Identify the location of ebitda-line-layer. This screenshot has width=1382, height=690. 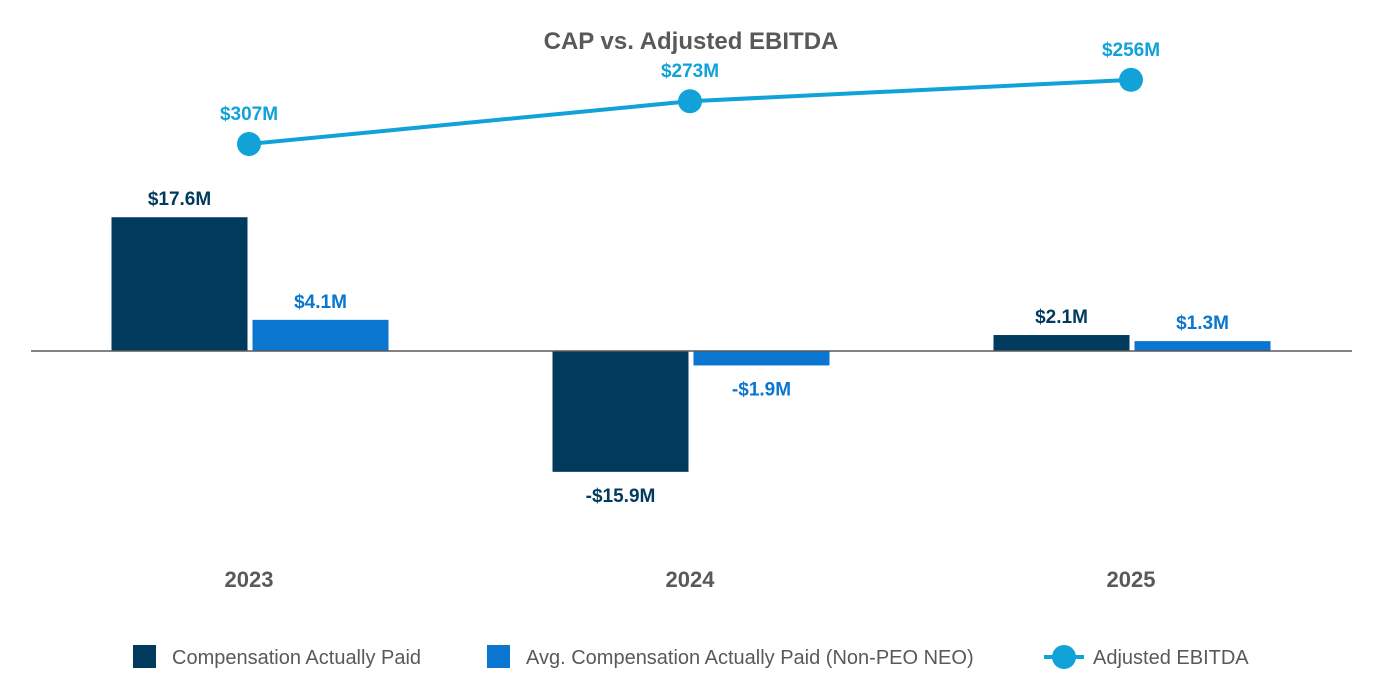
(690, 111).